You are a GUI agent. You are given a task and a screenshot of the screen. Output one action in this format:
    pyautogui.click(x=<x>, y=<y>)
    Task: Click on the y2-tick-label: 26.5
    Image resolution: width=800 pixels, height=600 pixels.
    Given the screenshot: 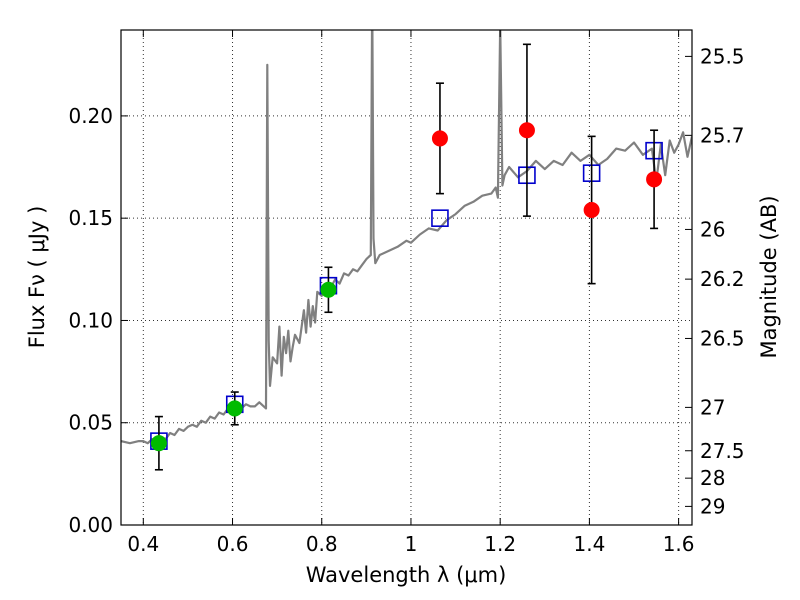 What is the action you would take?
    pyautogui.click(x=722, y=338)
    